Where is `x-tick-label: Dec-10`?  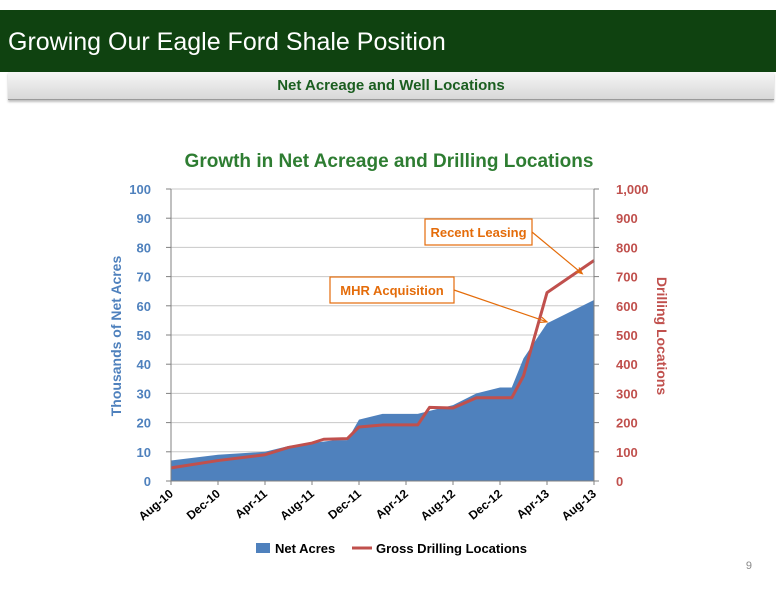 x-tick-label: Dec-10 is located at coordinates (203, 504).